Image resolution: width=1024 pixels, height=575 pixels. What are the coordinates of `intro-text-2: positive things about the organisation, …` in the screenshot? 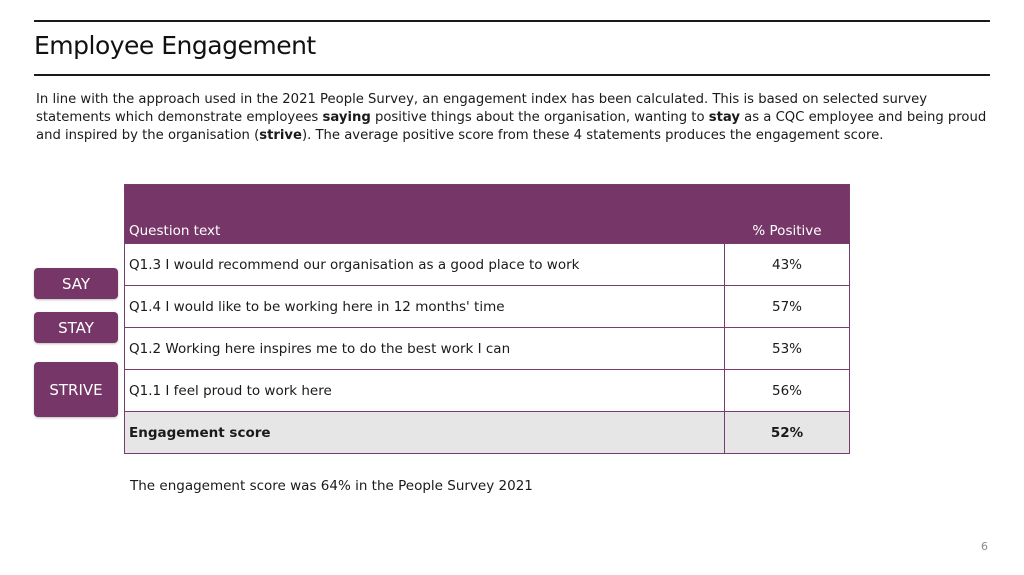 It's located at (539, 117).